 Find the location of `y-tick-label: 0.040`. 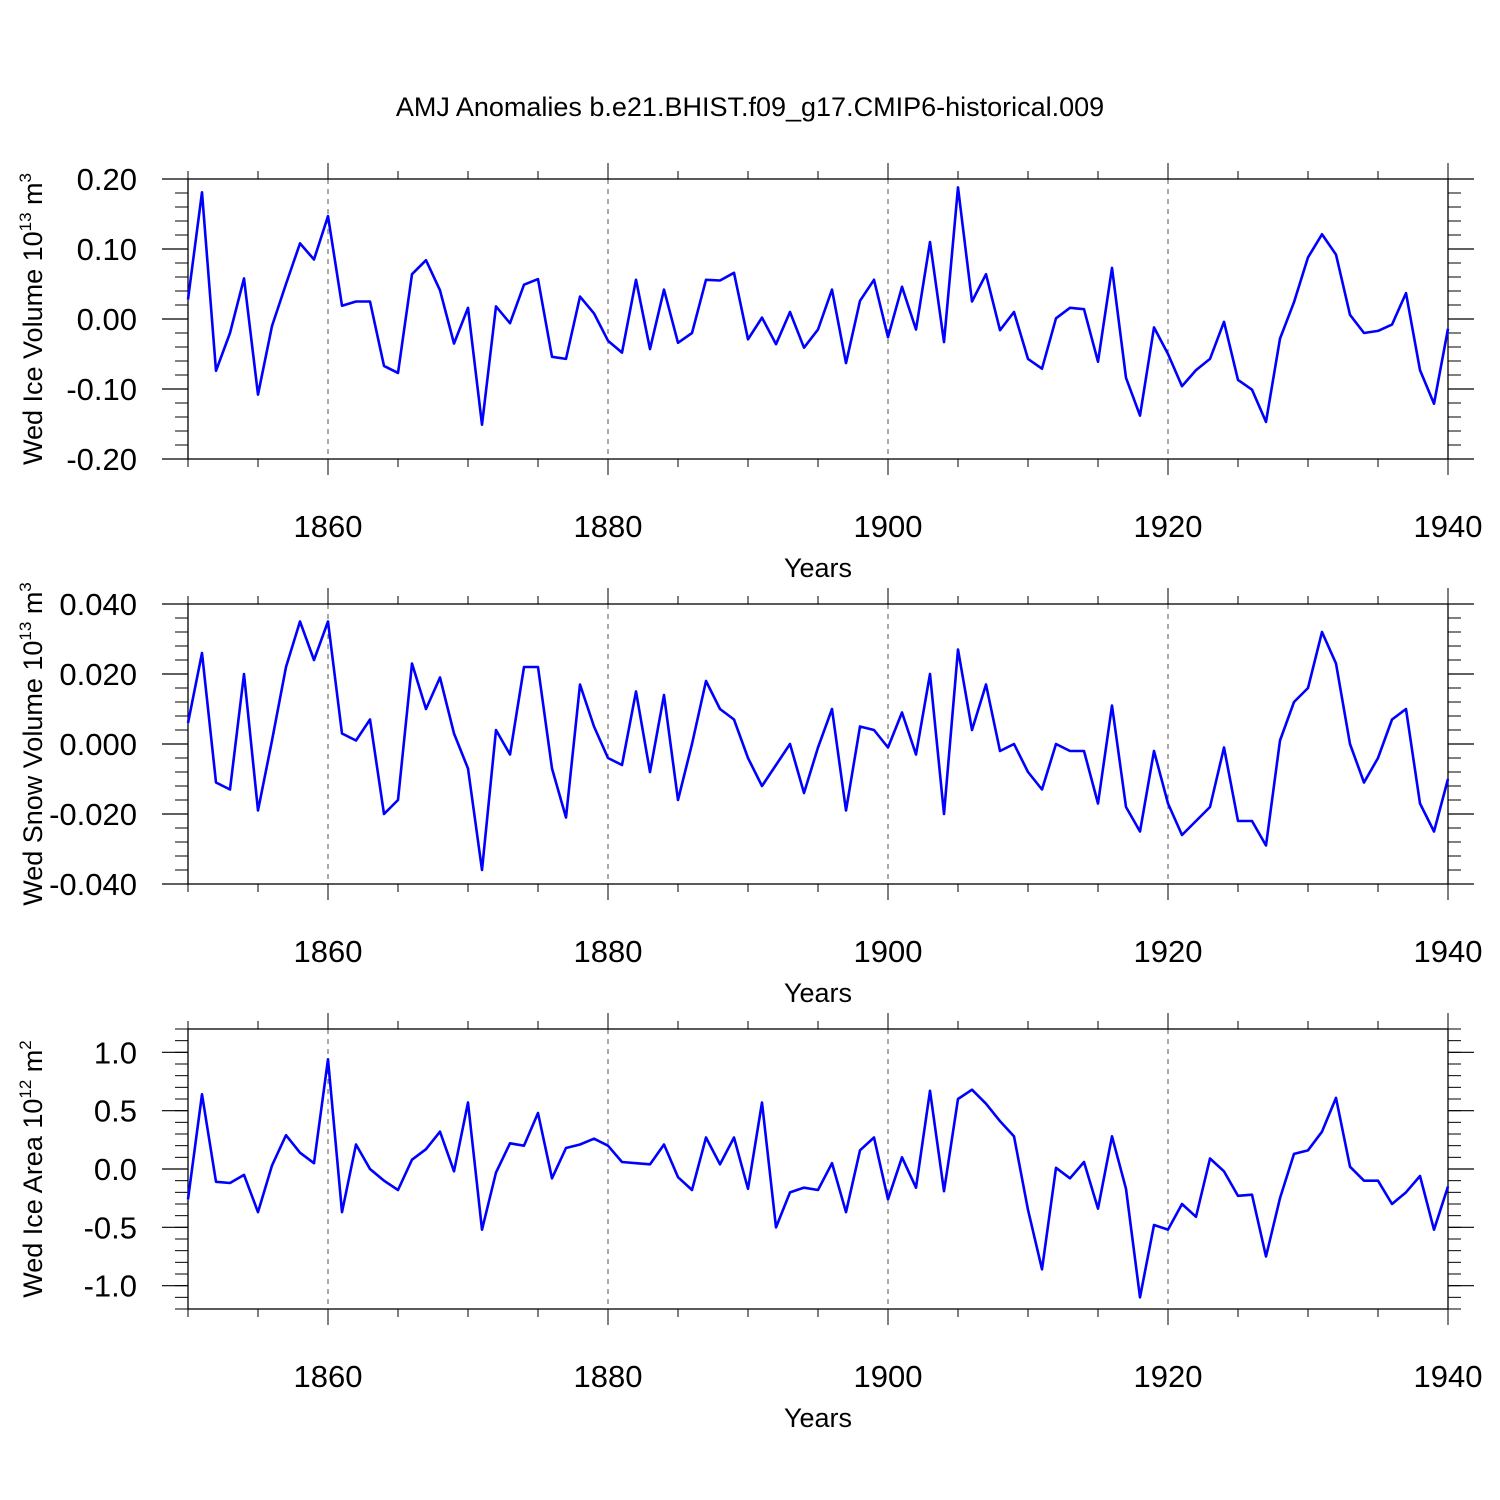

y-tick-label: 0.040 is located at coordinates (98, 604).